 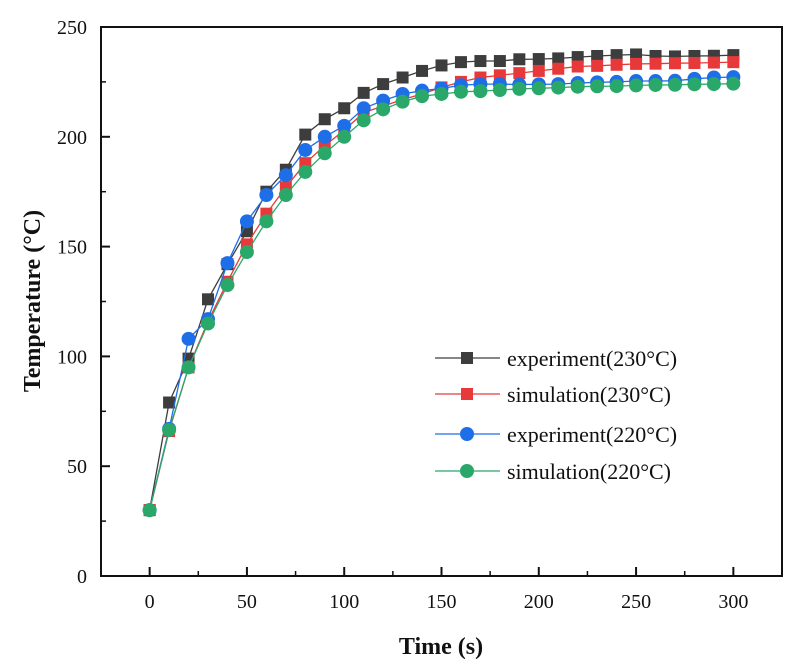 I want to click on x-axis-title: Time (s), so click(x=441, y=647).